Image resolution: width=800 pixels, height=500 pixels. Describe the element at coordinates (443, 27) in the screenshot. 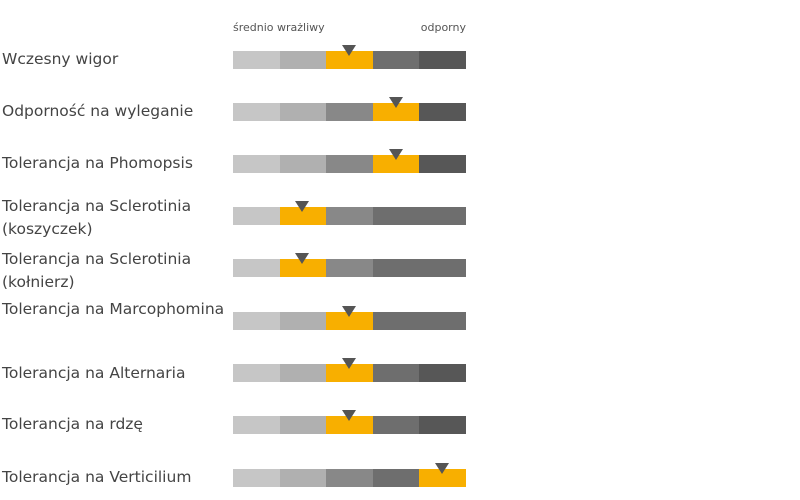

I see `scale-label-right: odporny` at that location.